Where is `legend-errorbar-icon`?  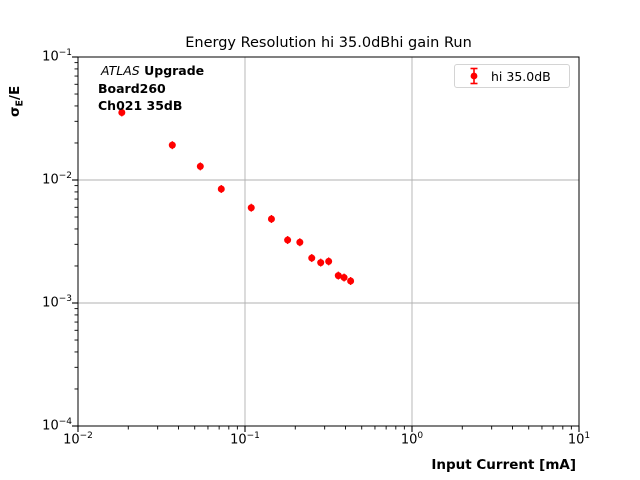 legend-errorbar-icon is located at coordinates (474, 76).